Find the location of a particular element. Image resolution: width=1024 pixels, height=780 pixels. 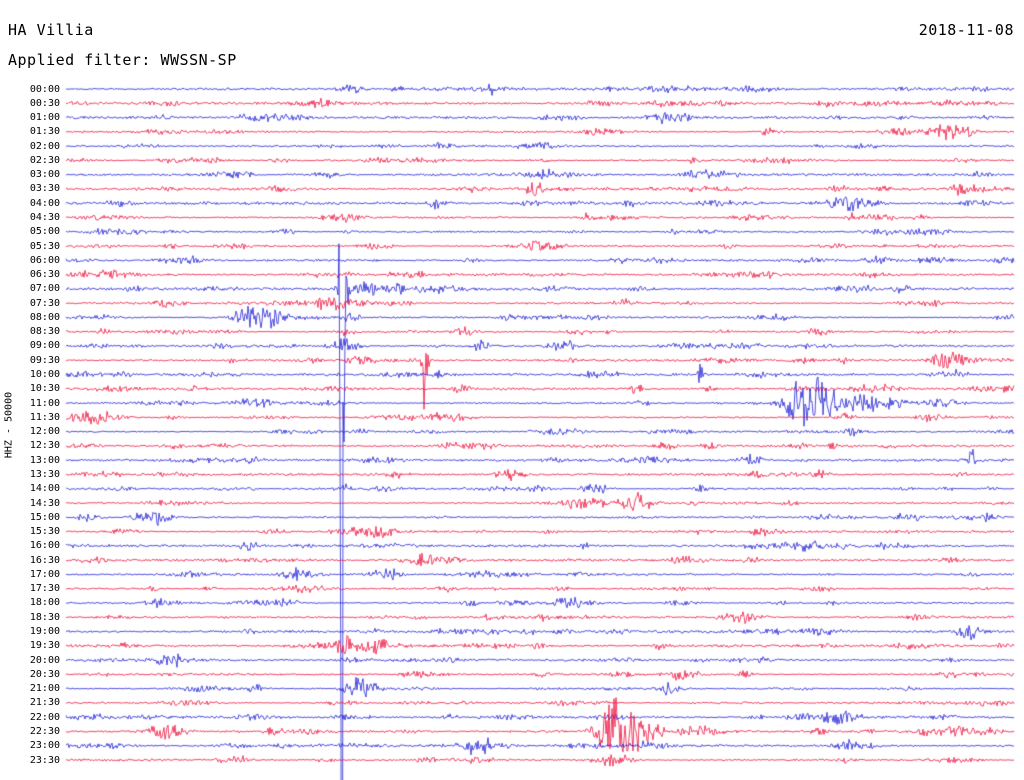

time-label: 10:30 is located at coordinates (44, 389).